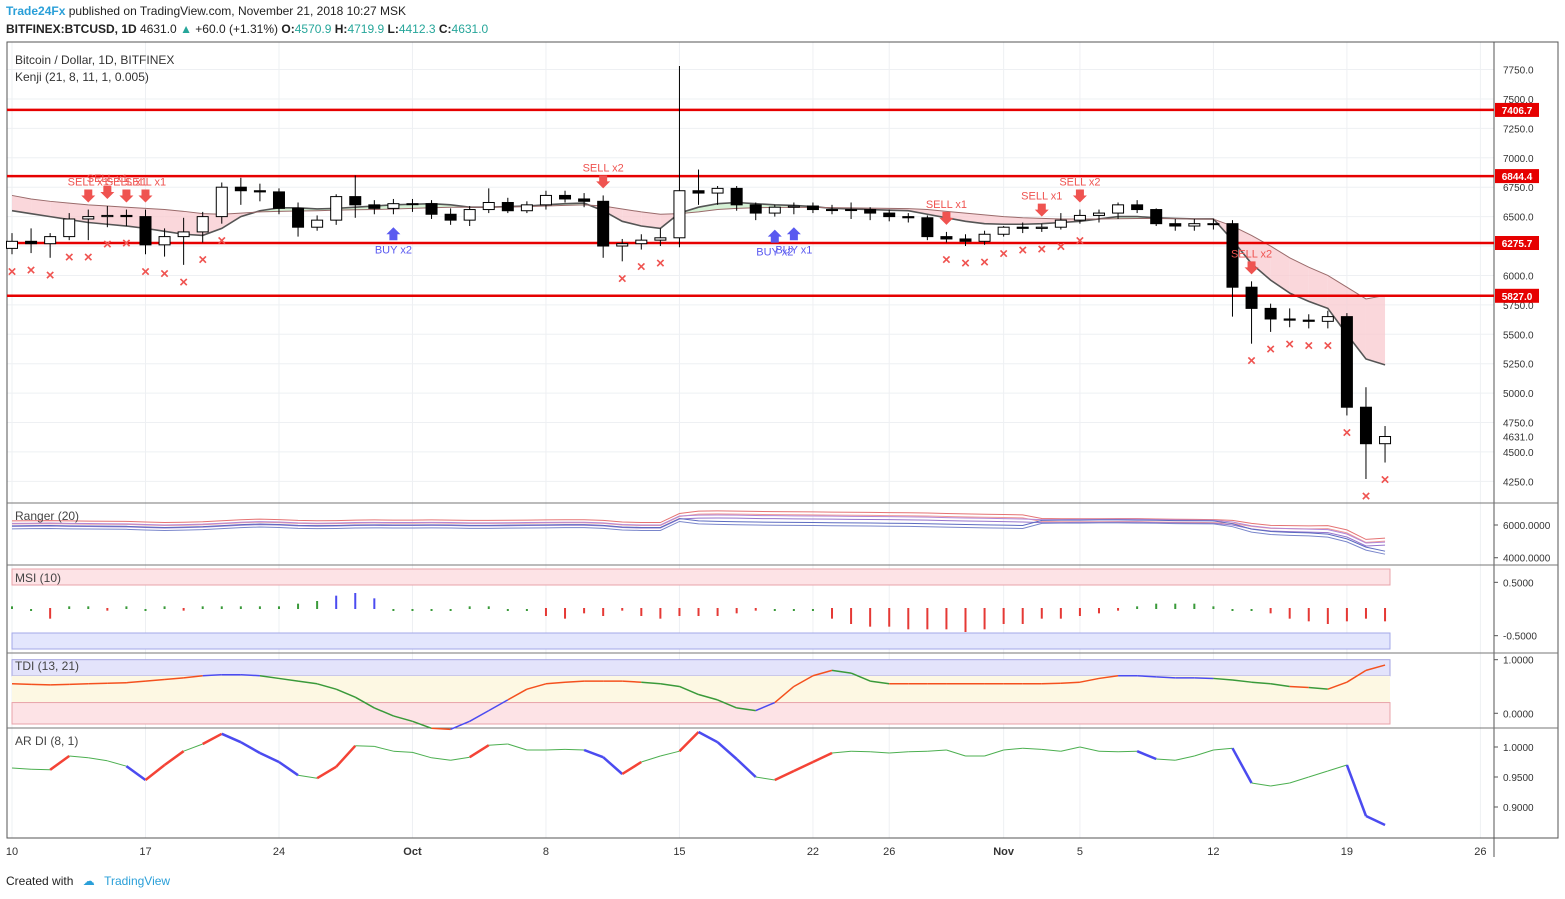  Describe the element at coordinates (36, 11) in the screenshot. I see `brand-name: Trade24Fx` at that location.